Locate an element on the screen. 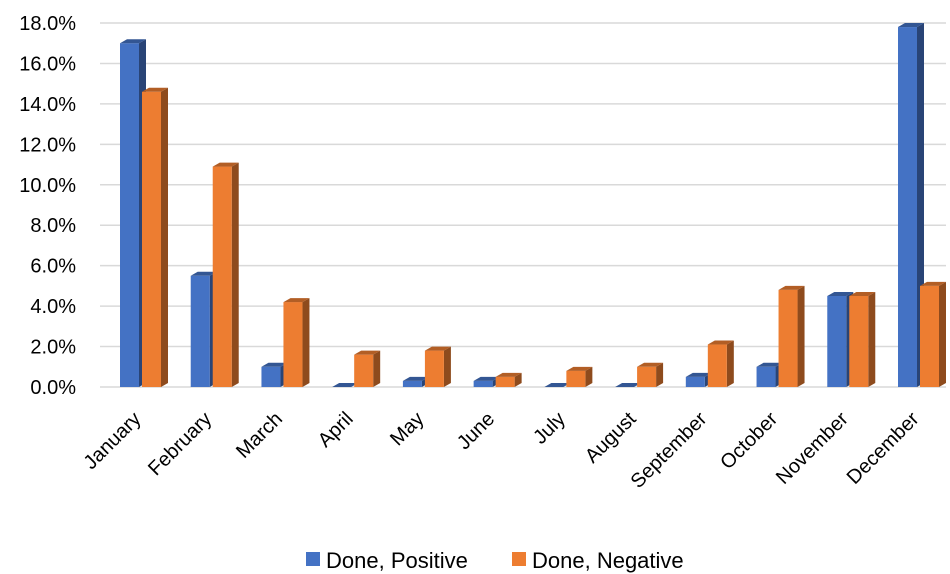 This screenshot has width=950, height=574. bar-done-negative-january is located at coordinates (155, 237).